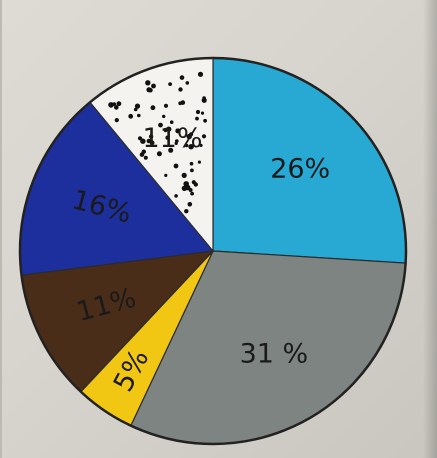  What do you see at coordinates (300, 169) in the screenshot?
I see `slice-label-0: 26%` at bounding box center [300, 169].